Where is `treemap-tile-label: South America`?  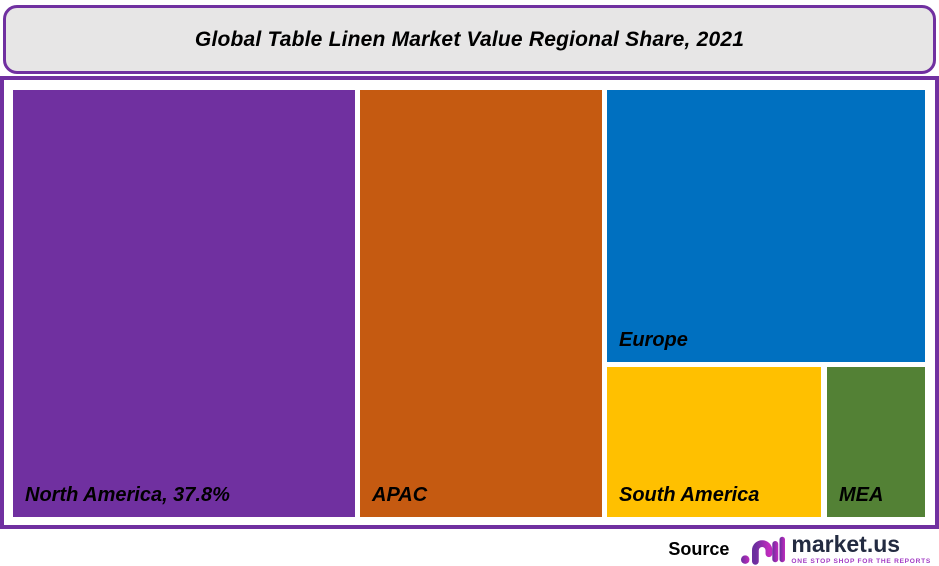
treemap-tile-label: South America is located at coordinates (689, 495).